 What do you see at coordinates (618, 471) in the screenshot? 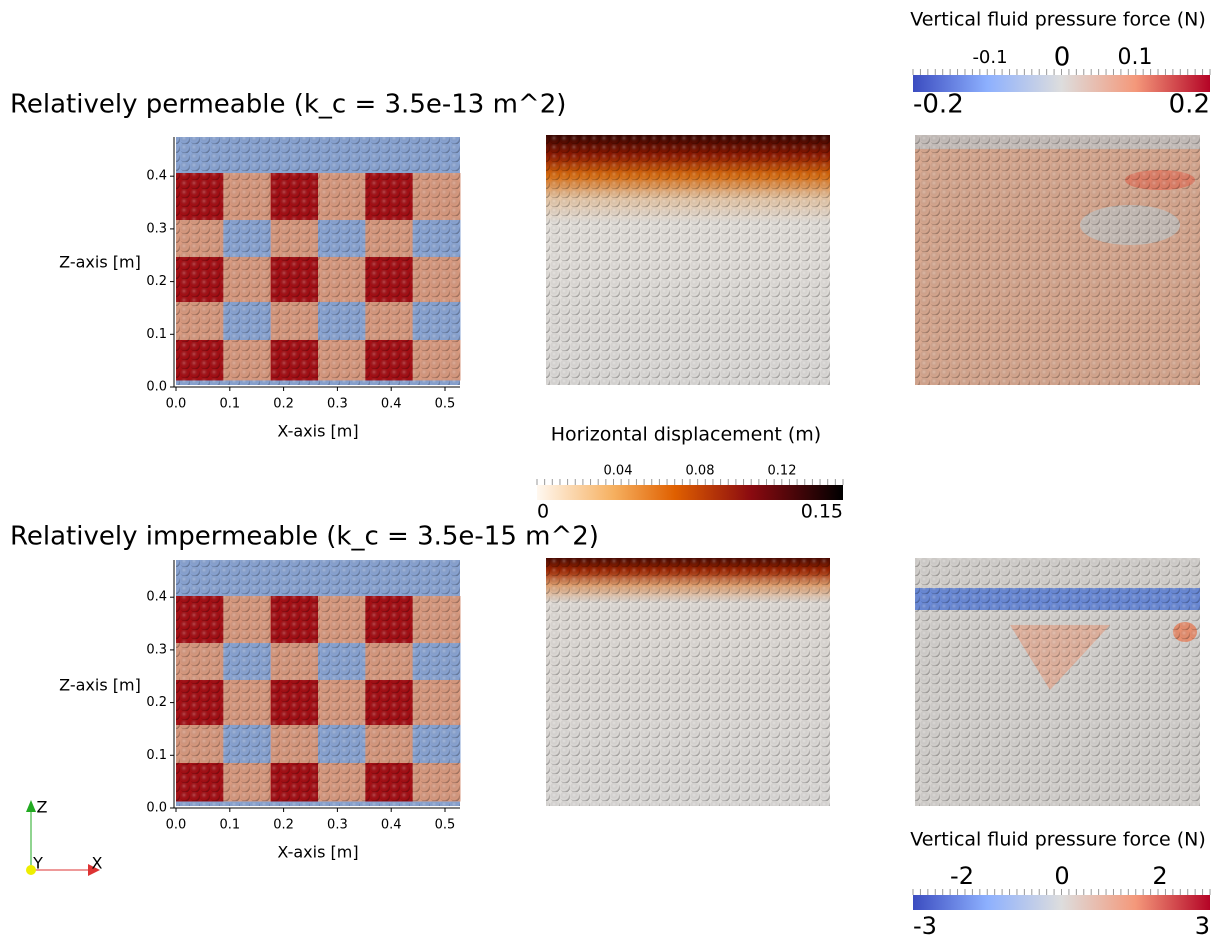
I see `colorbar-label: 0.04` at bounding box center [618, 471].